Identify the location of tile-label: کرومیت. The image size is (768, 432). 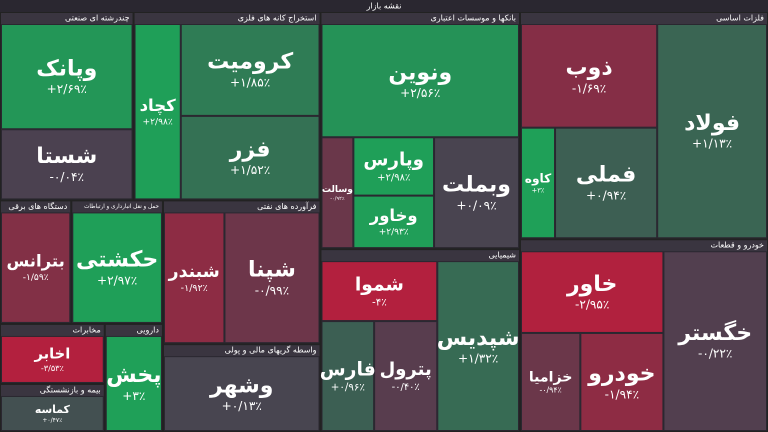
(250, 62).